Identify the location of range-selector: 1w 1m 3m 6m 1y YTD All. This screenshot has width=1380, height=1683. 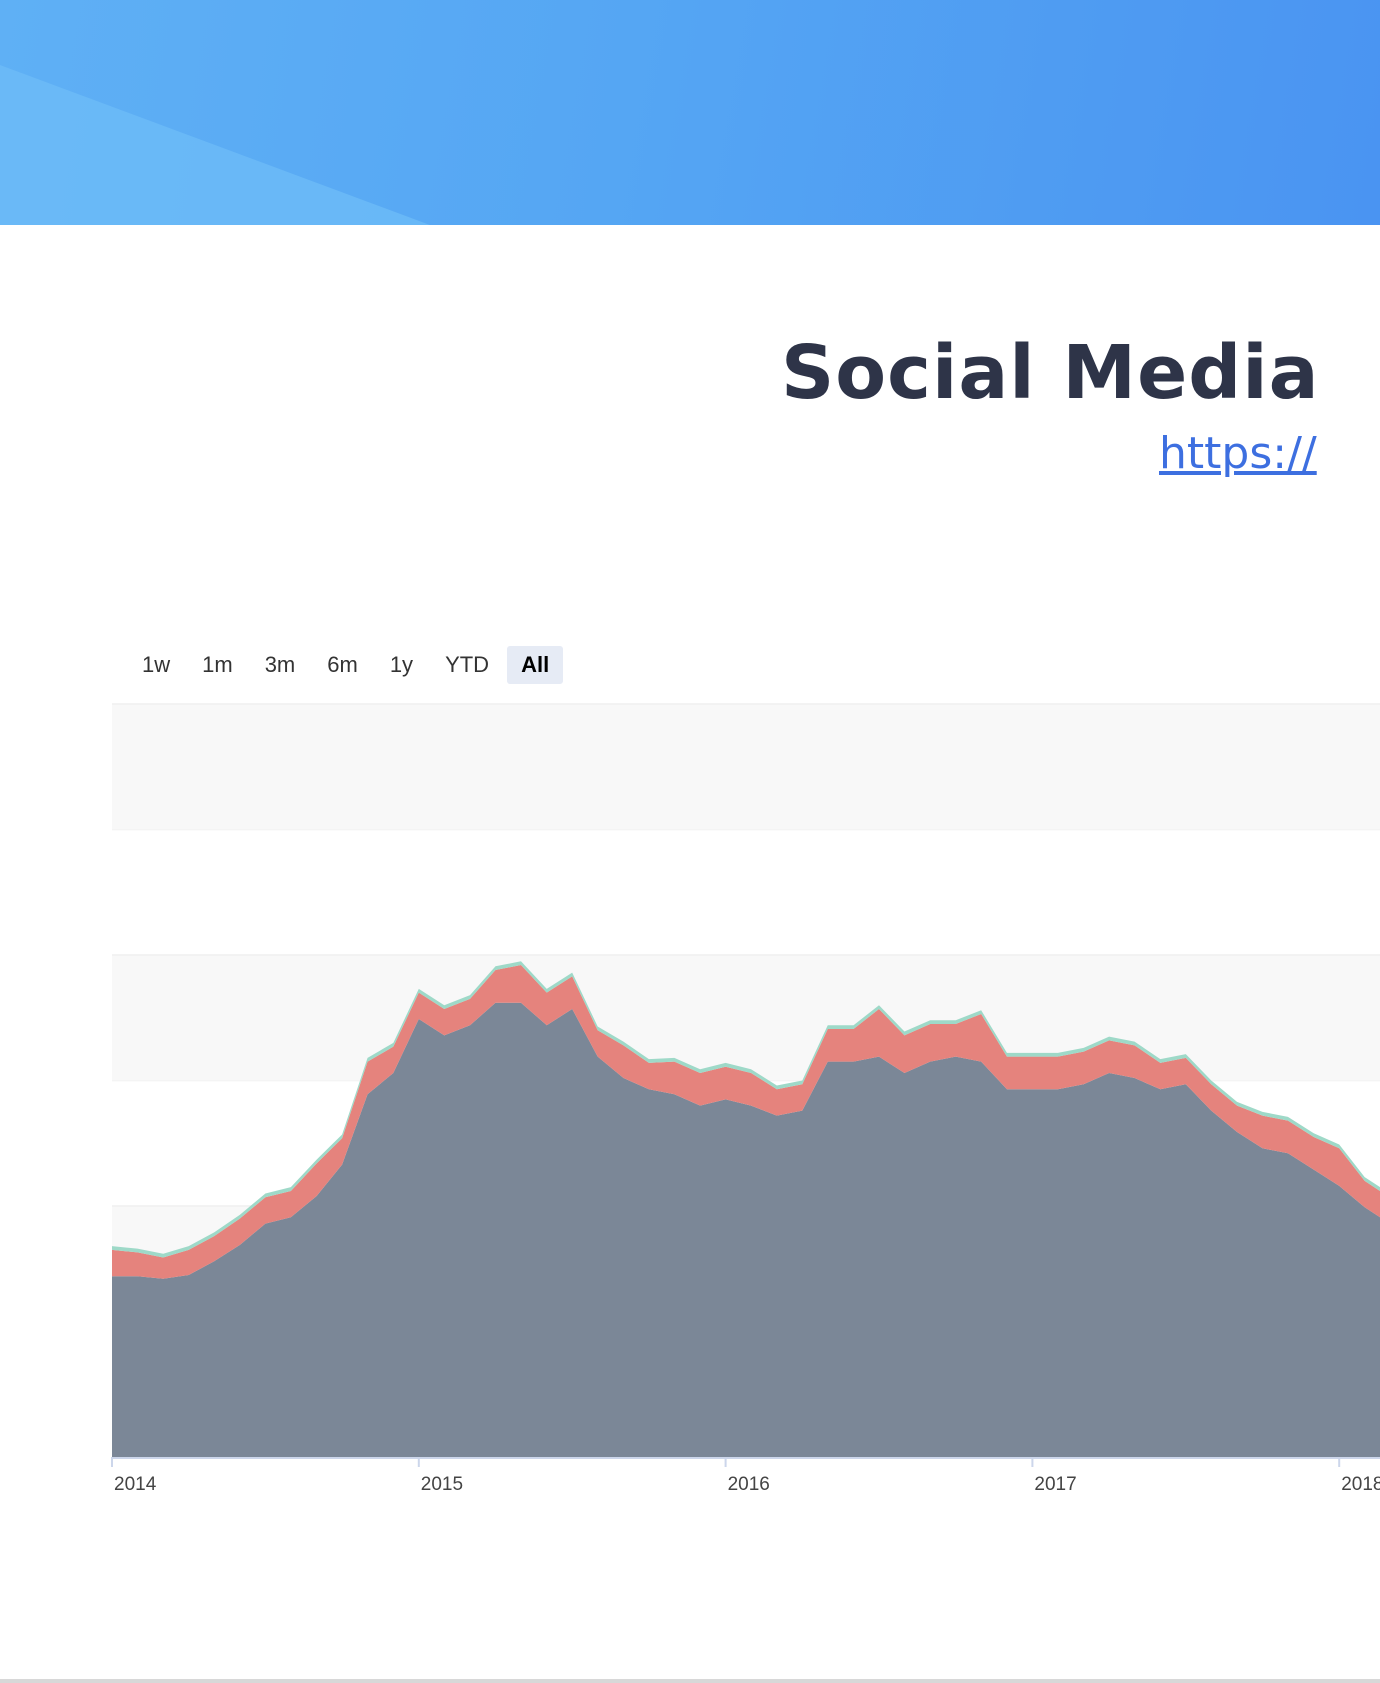
(346, 665).